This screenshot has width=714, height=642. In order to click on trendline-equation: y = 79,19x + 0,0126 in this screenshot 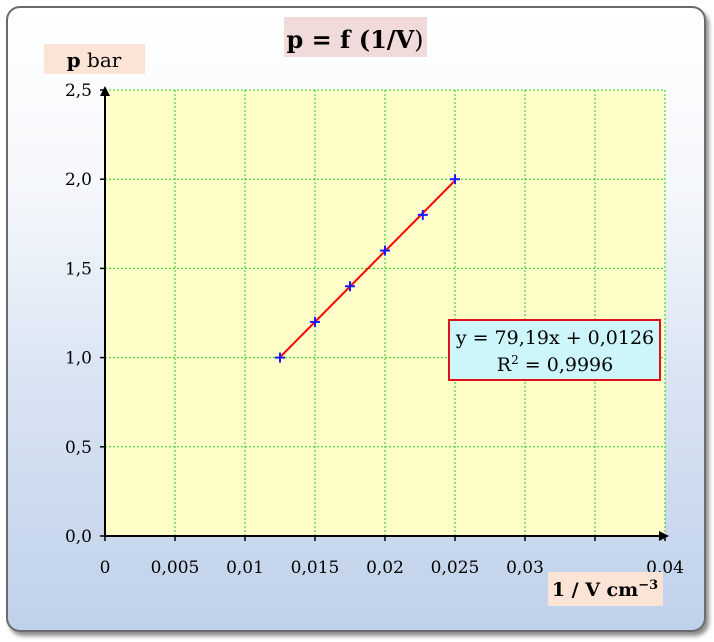, I will do `click(554, 338)`.